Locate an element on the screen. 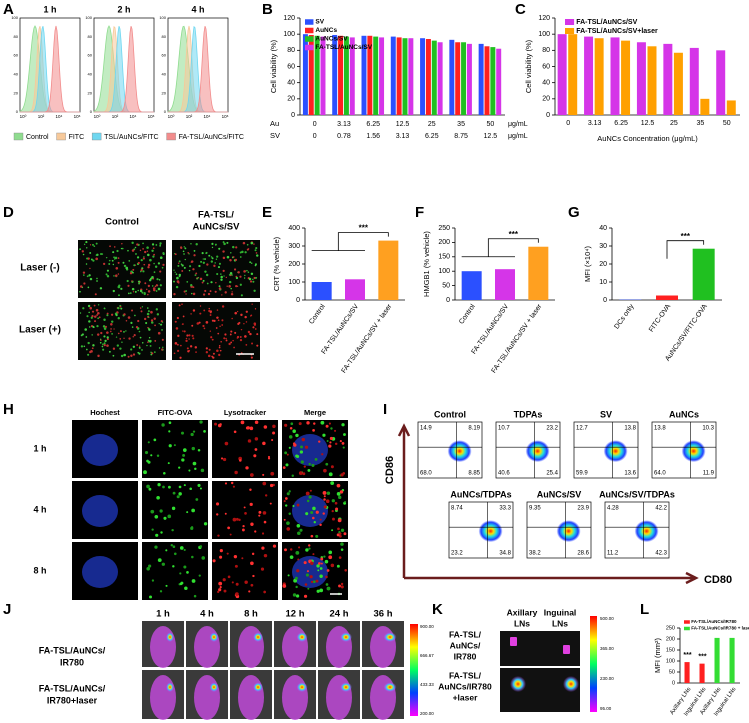  nucleus is located at coordinates (310, 511).